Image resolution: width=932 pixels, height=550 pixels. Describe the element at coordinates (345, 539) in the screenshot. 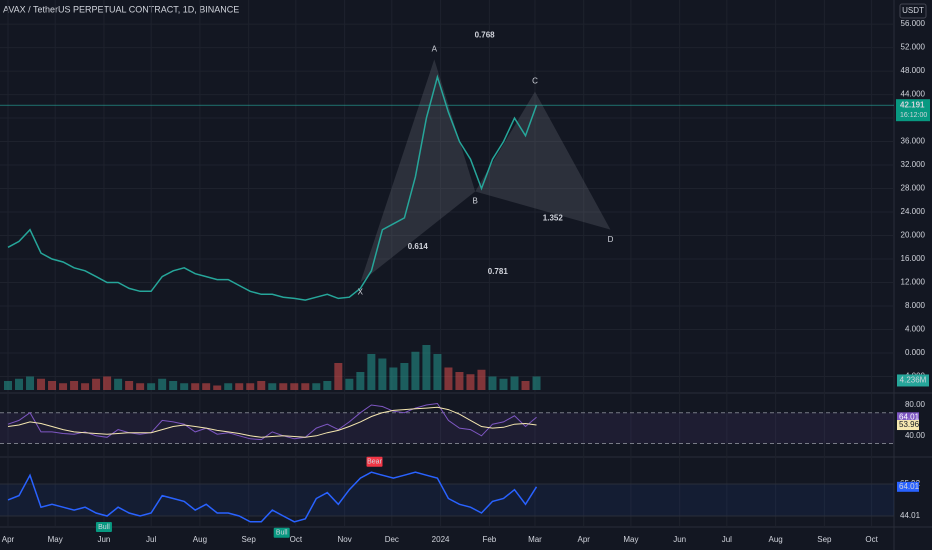

I see `x-tick-label: Nov` at that location.